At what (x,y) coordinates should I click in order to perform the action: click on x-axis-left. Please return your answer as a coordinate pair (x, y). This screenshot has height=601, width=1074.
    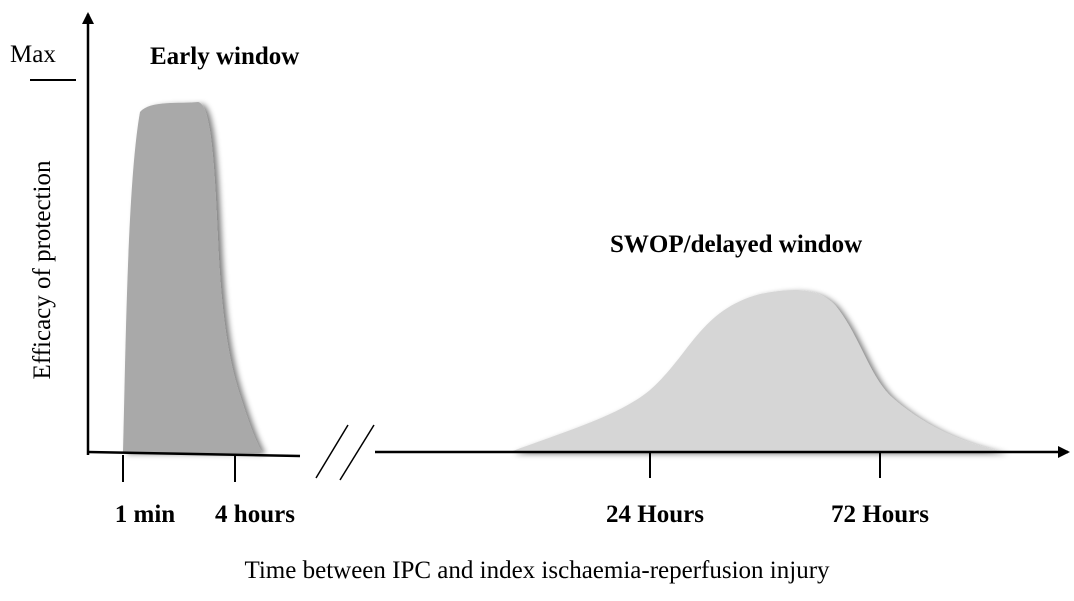
    Looking at the image, I should click on (194, 454).